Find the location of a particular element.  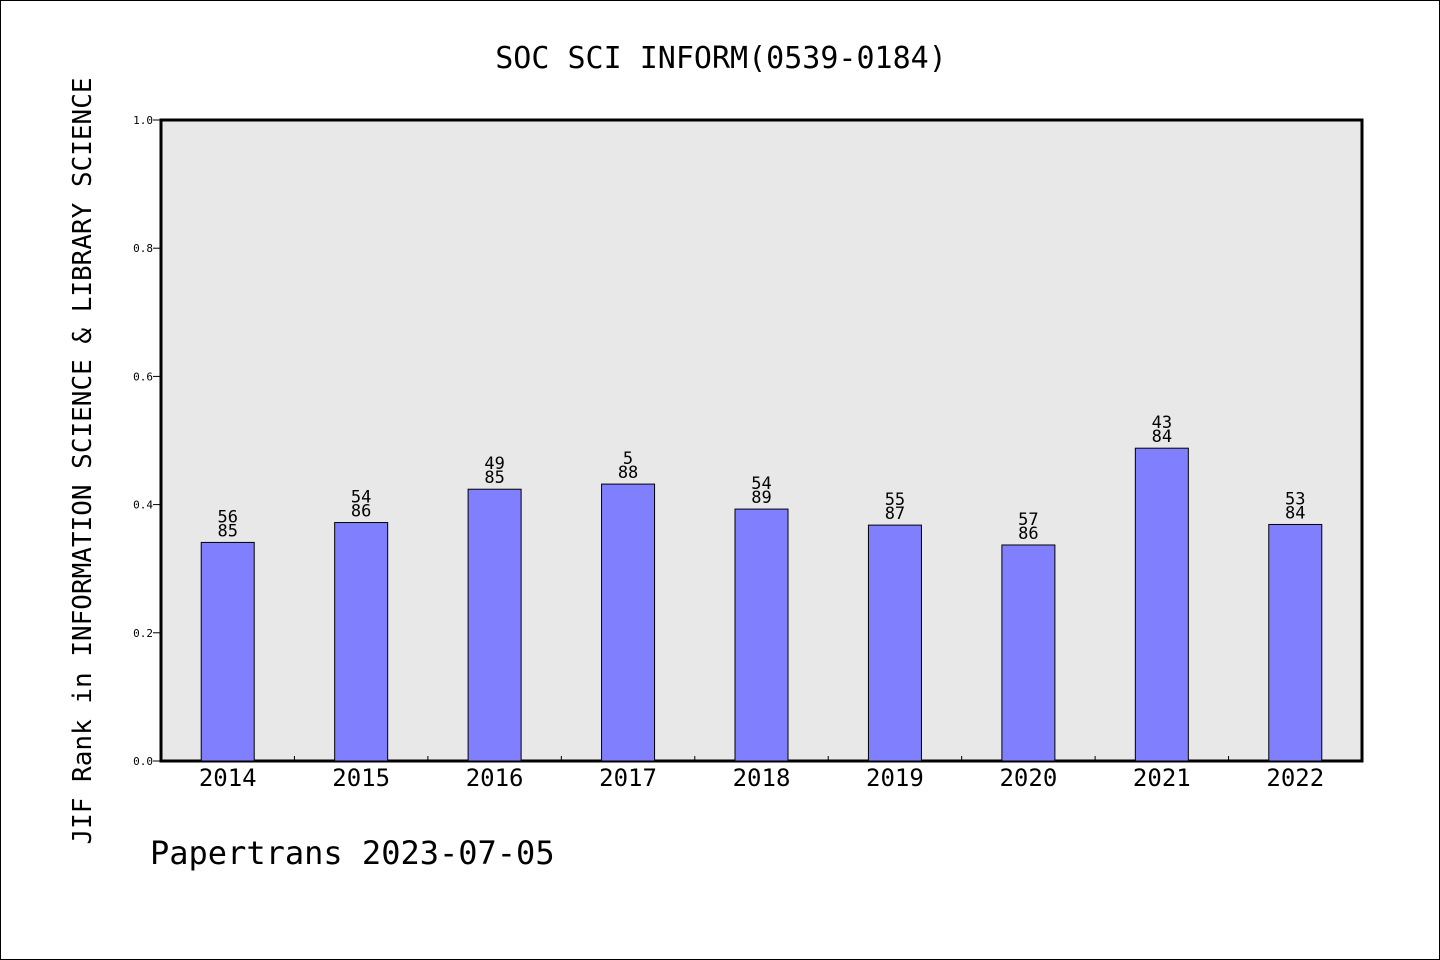

x-tick-label: 2022 is located at coordinates (1295, 778).